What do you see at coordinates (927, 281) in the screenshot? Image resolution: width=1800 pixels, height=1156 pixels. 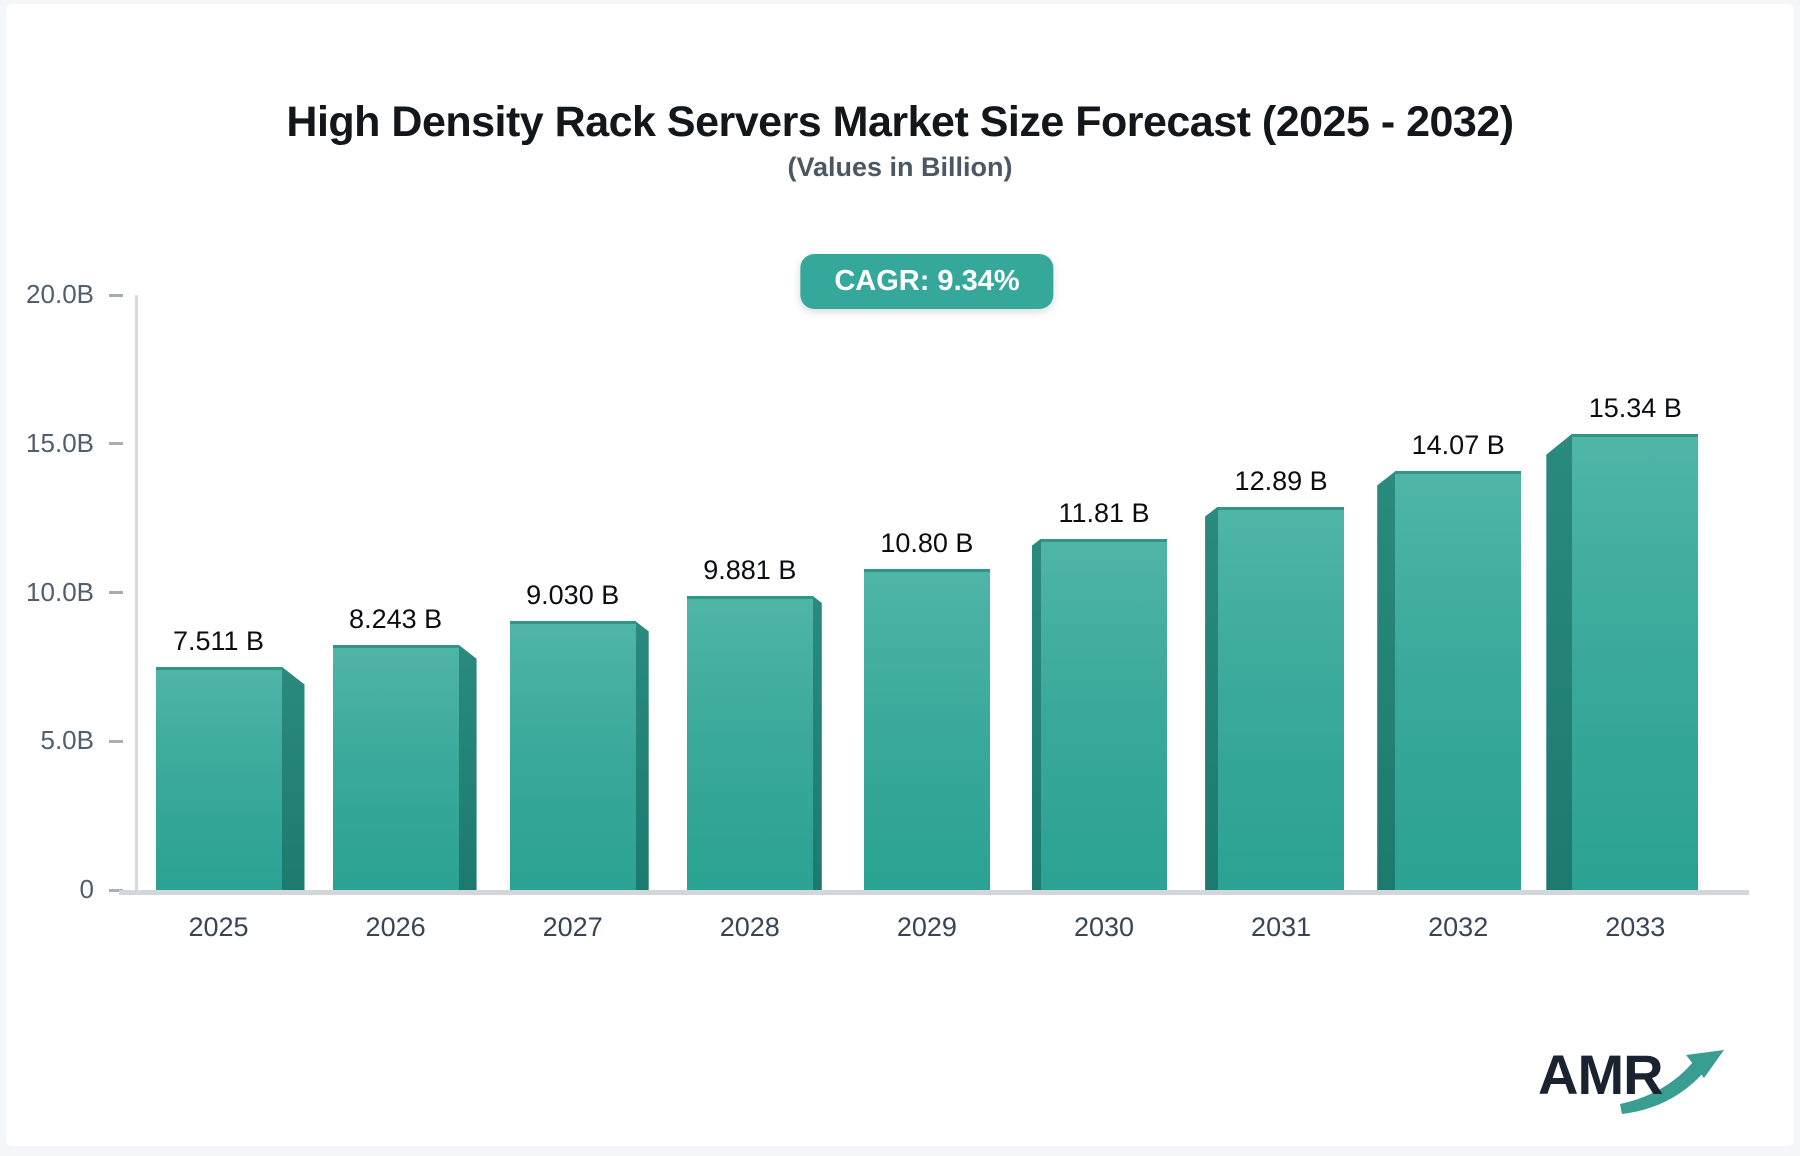 I see `cagr-badge: CAGR: 9.34%` at bounding box center [927, 281].